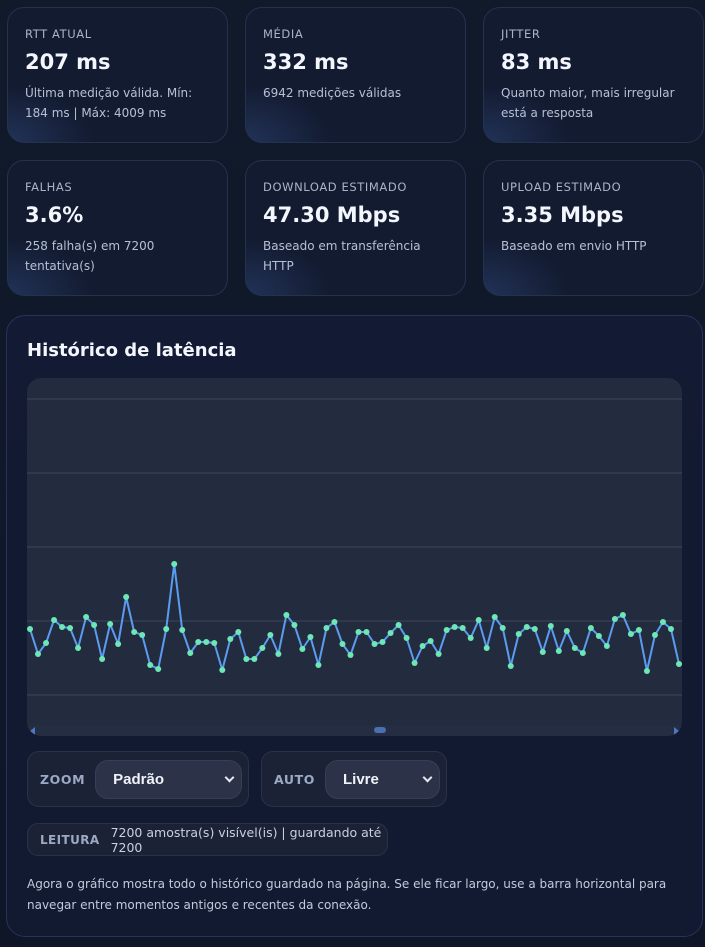  I want to click on card-value: 332 ms, so click(306, 62).